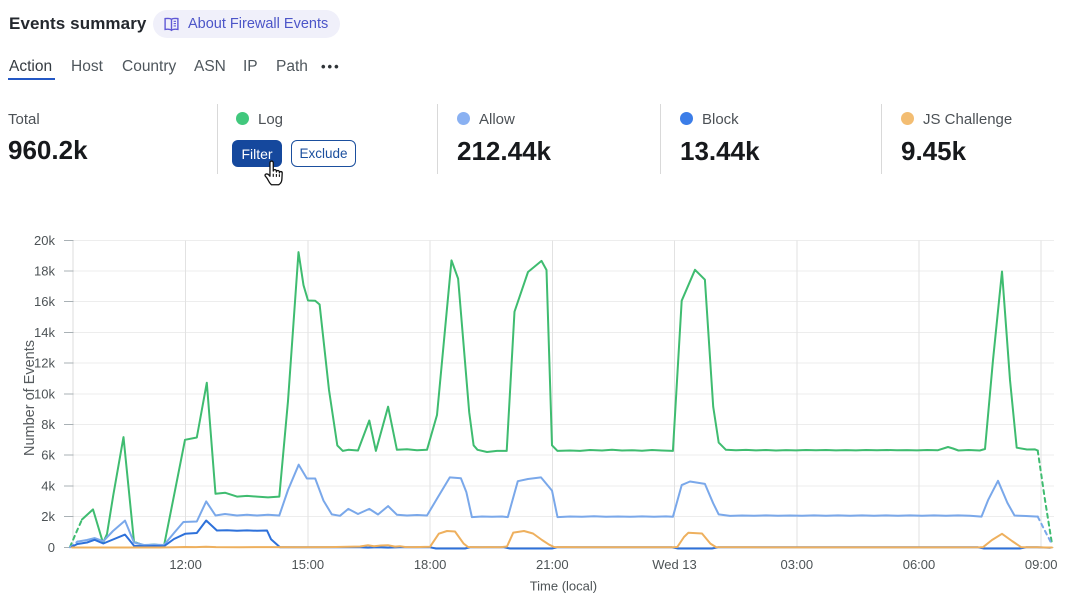  I want to click on svg-text: 10k, so click(44, 393).